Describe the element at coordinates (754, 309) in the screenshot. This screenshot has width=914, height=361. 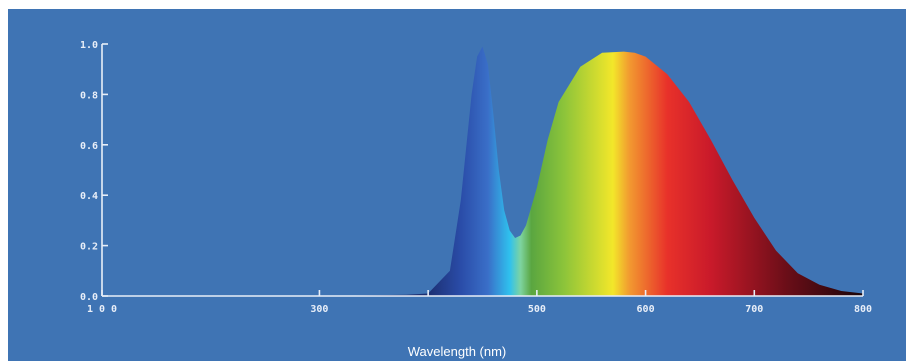
I see `x-tick-label: 700` at that location.